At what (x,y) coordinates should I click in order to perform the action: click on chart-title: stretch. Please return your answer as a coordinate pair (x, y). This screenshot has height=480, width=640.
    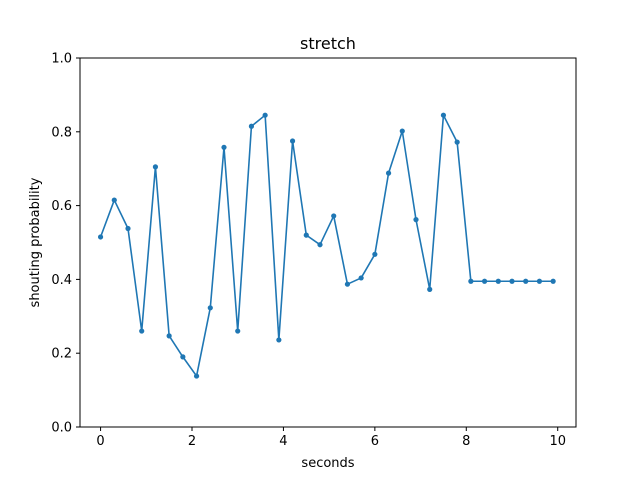
    Looking at the image, I should click on (328, 43).